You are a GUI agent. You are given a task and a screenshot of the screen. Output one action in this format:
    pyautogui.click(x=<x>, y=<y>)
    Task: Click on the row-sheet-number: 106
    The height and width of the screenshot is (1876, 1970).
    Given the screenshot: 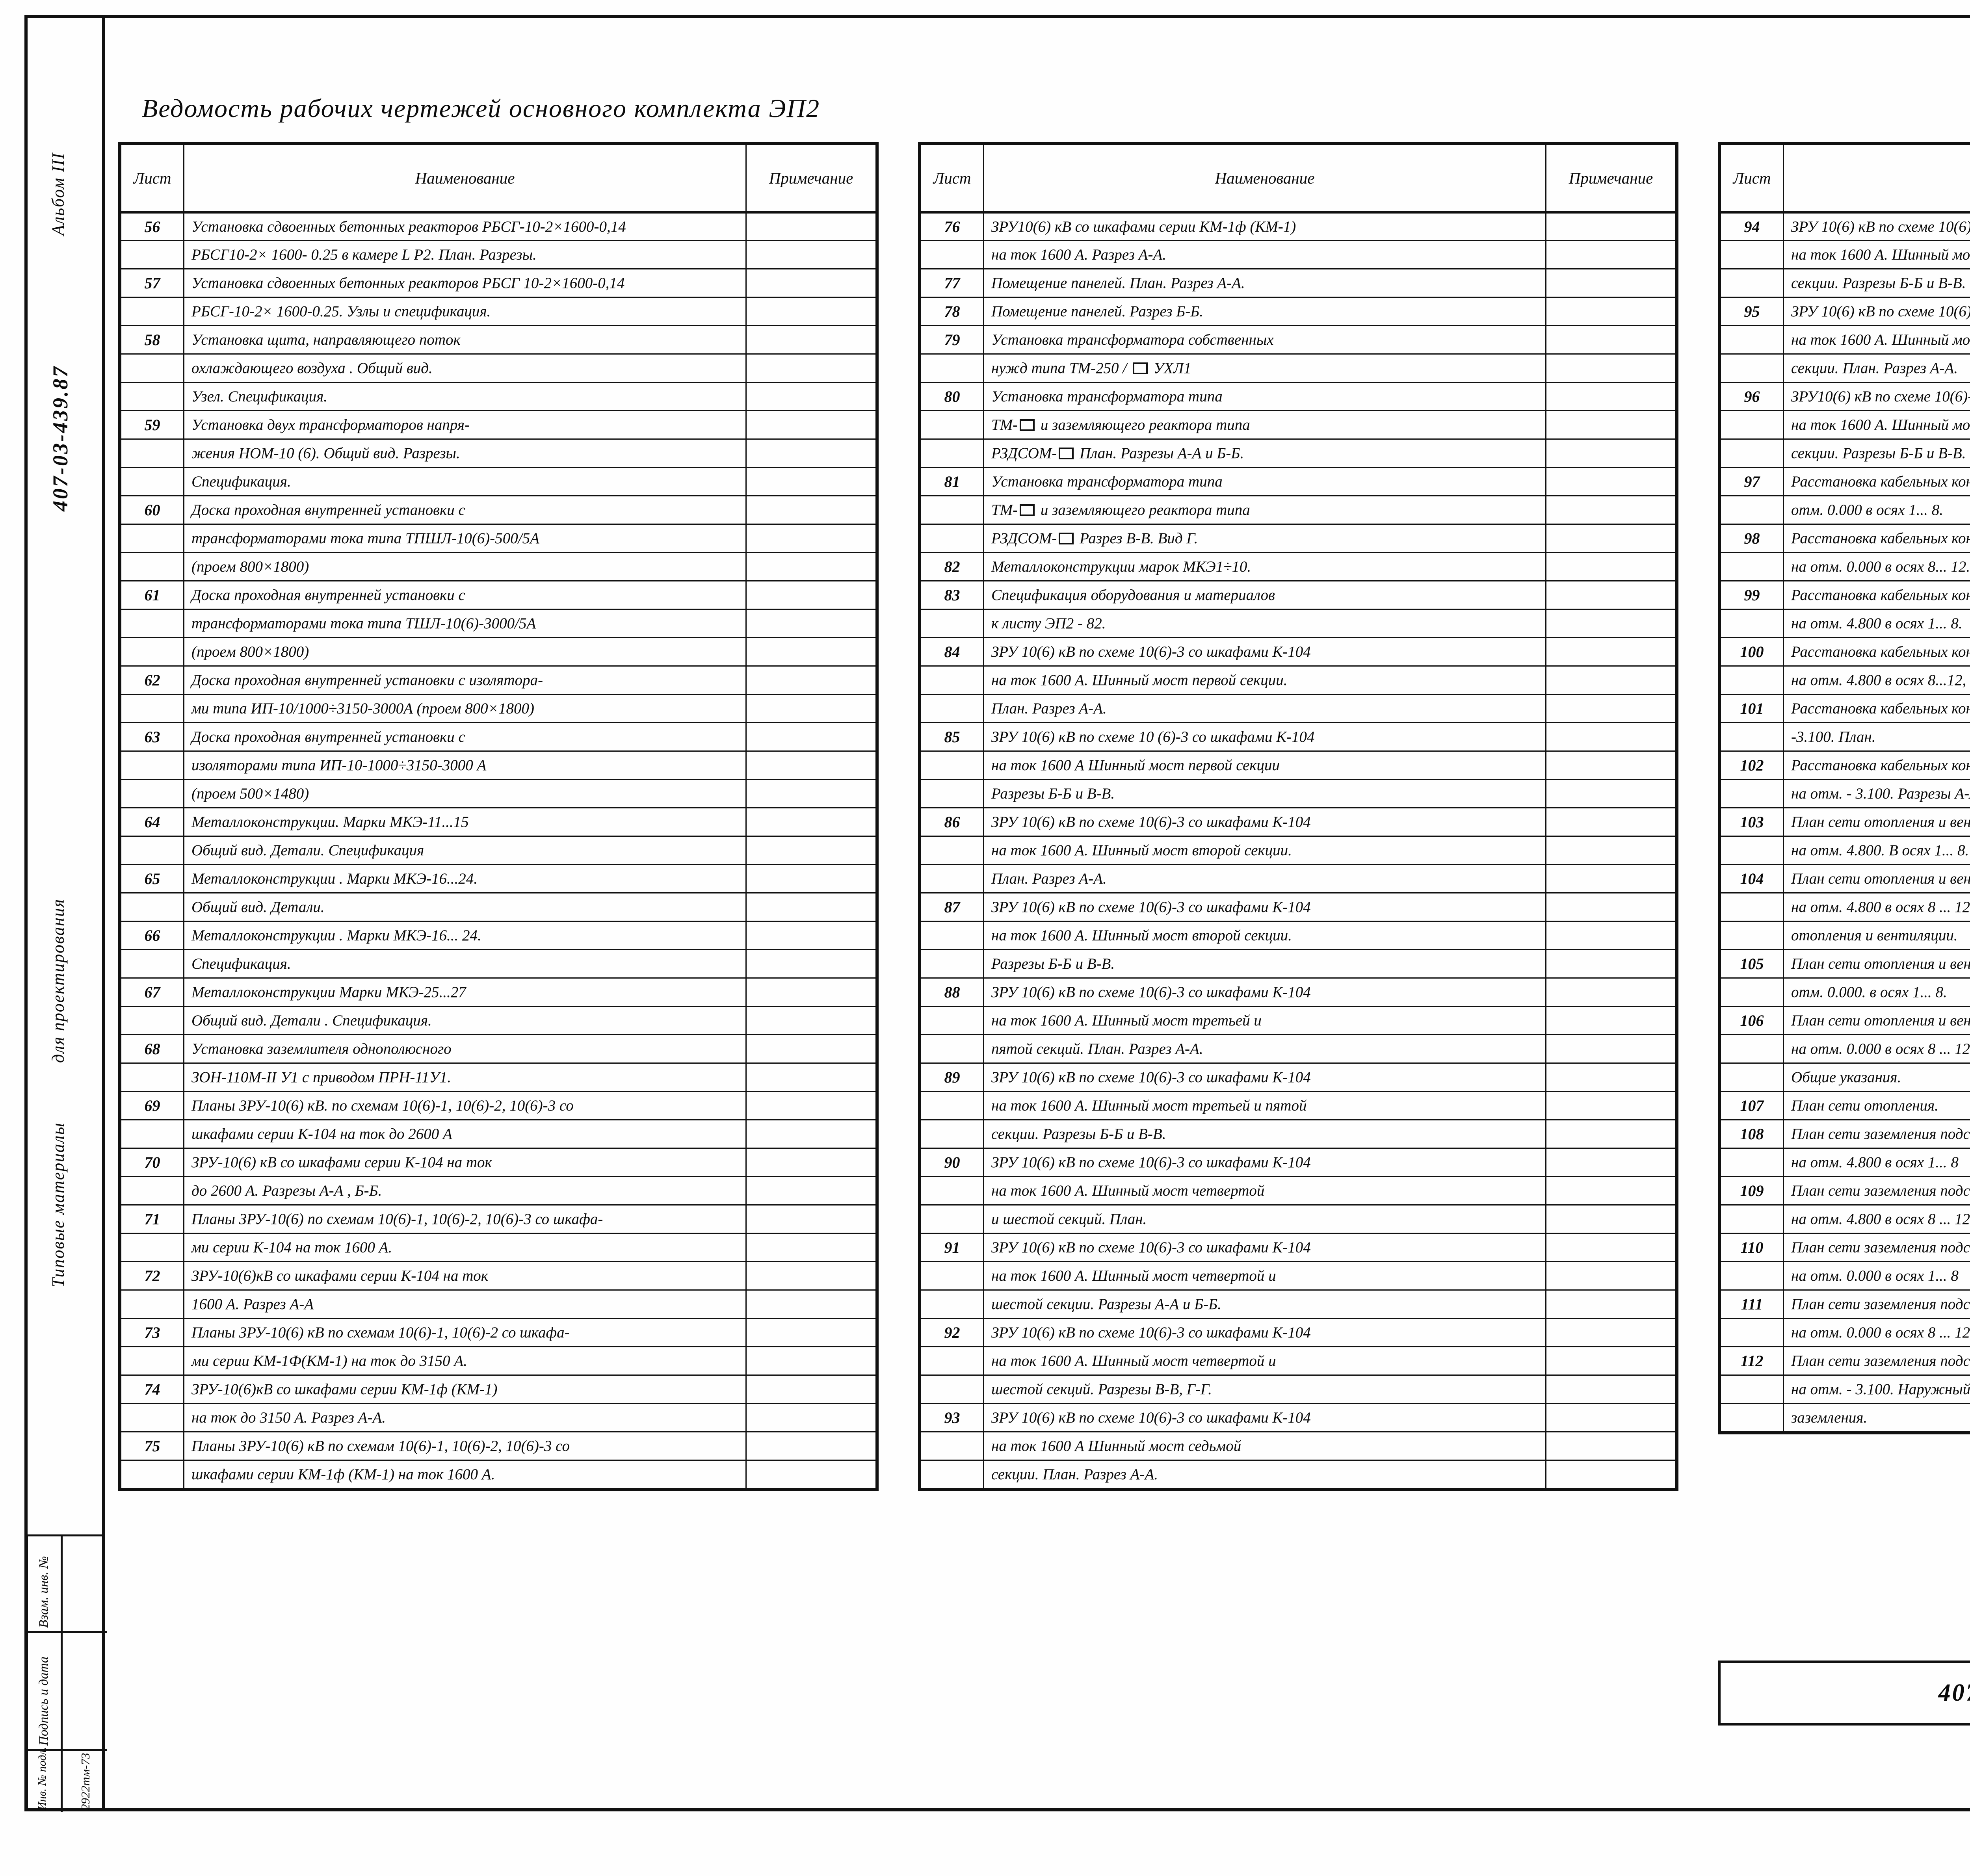 What is the action you would take?
    pyautogui.click(x=1752, y=1020)
    